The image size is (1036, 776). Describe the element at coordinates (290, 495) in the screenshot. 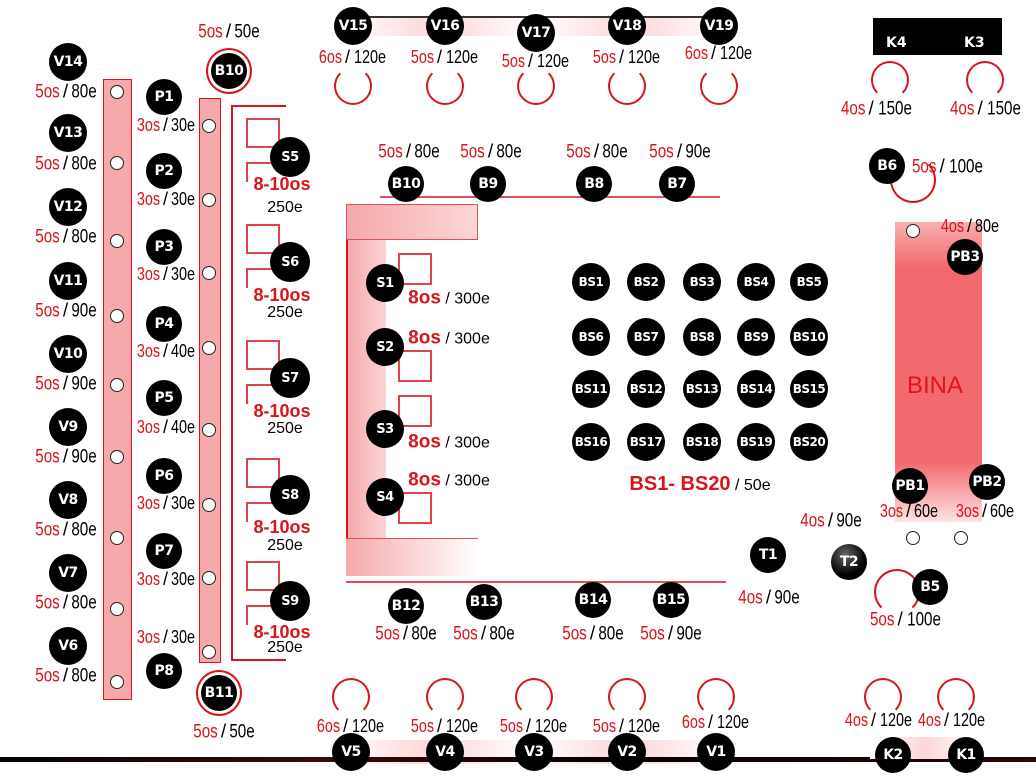

I see `table-s8: S8` at that location.